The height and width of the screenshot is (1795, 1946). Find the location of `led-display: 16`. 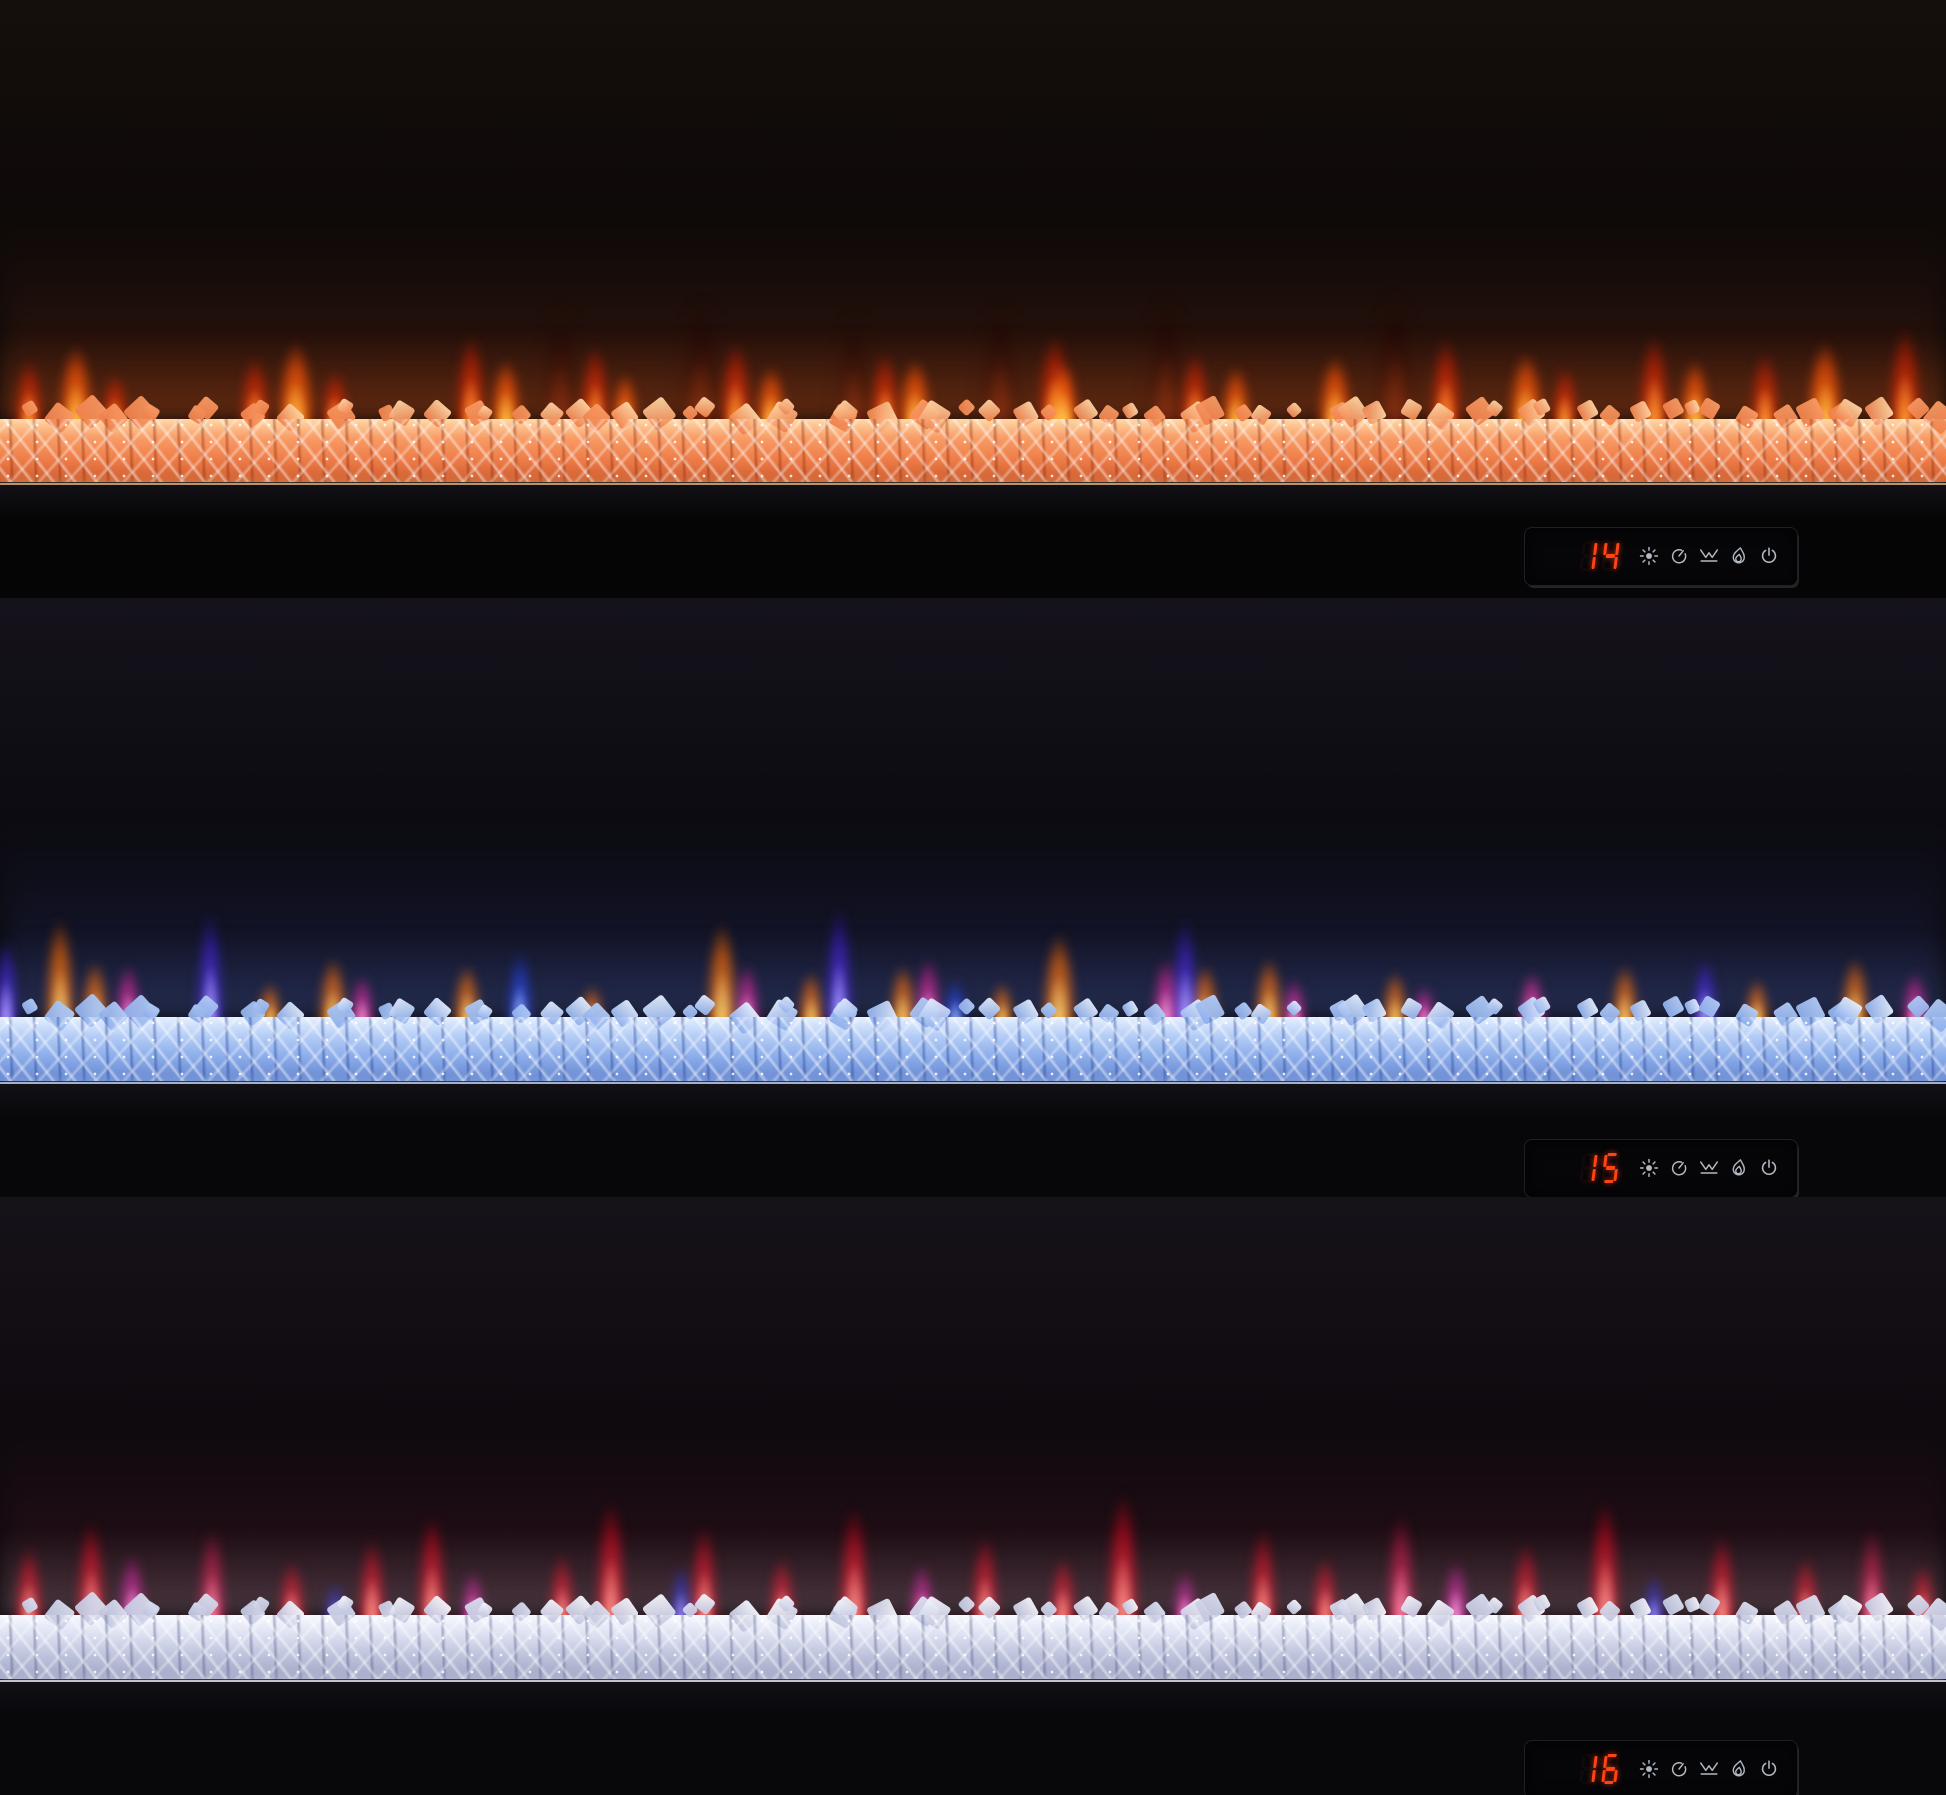

led-display: 16 is located at coordinates (1599, 1769).